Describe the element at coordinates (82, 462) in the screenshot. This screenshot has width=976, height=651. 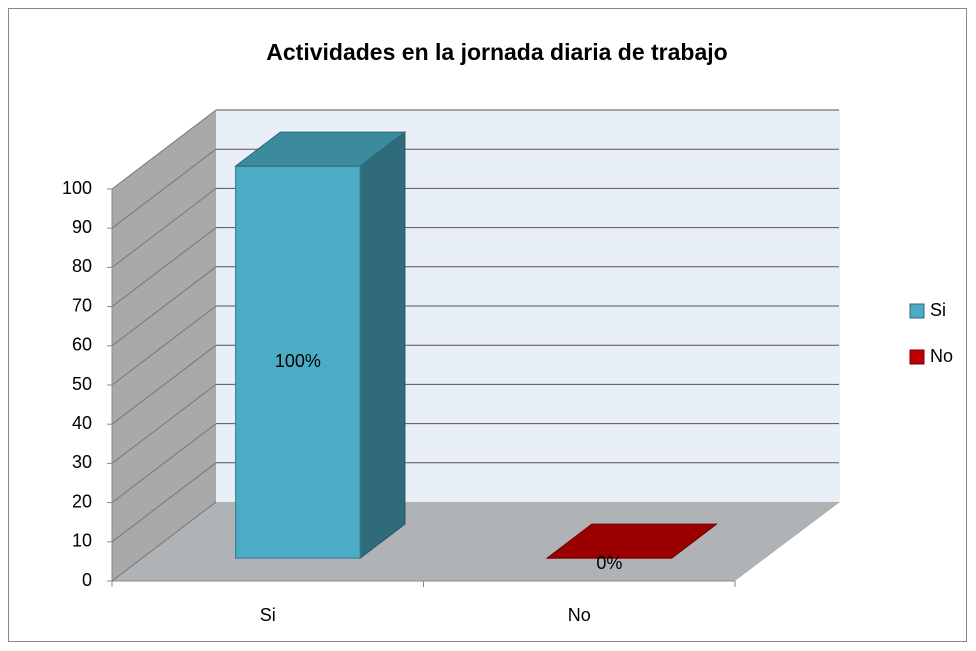
I see `y-tick-label: 30` at that location.